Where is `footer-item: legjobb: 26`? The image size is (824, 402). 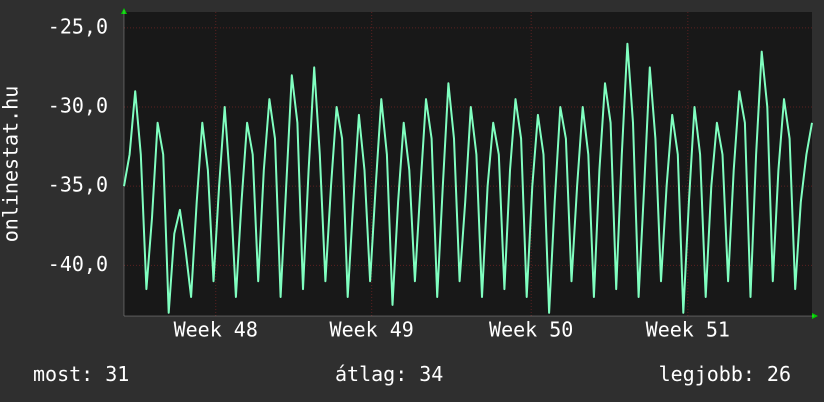
footer-item: legjobb: 26 is located at coordinates (725, 374).